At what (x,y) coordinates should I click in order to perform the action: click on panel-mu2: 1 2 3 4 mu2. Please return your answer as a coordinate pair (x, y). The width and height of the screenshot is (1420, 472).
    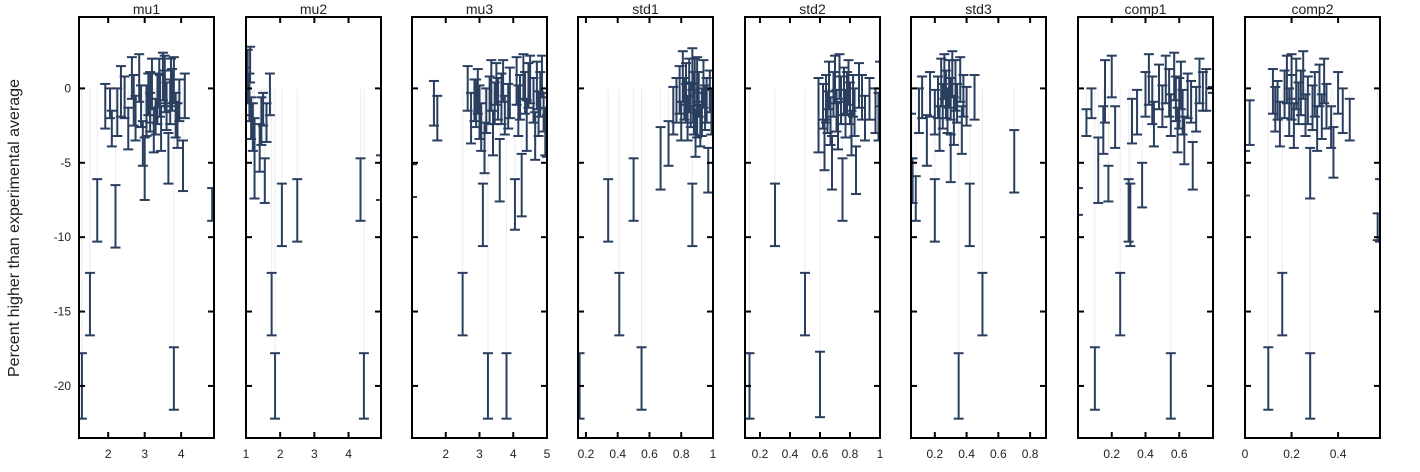
    Looking at the image, I should click on (312, 231).